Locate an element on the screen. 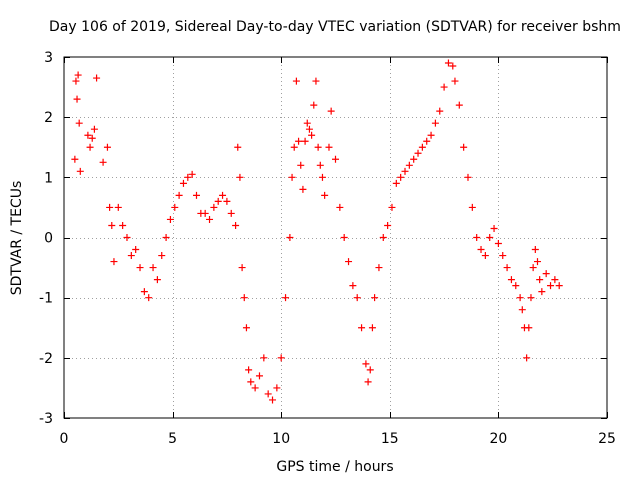  y-tick-label: -3 is located at coordinates (46, 419).